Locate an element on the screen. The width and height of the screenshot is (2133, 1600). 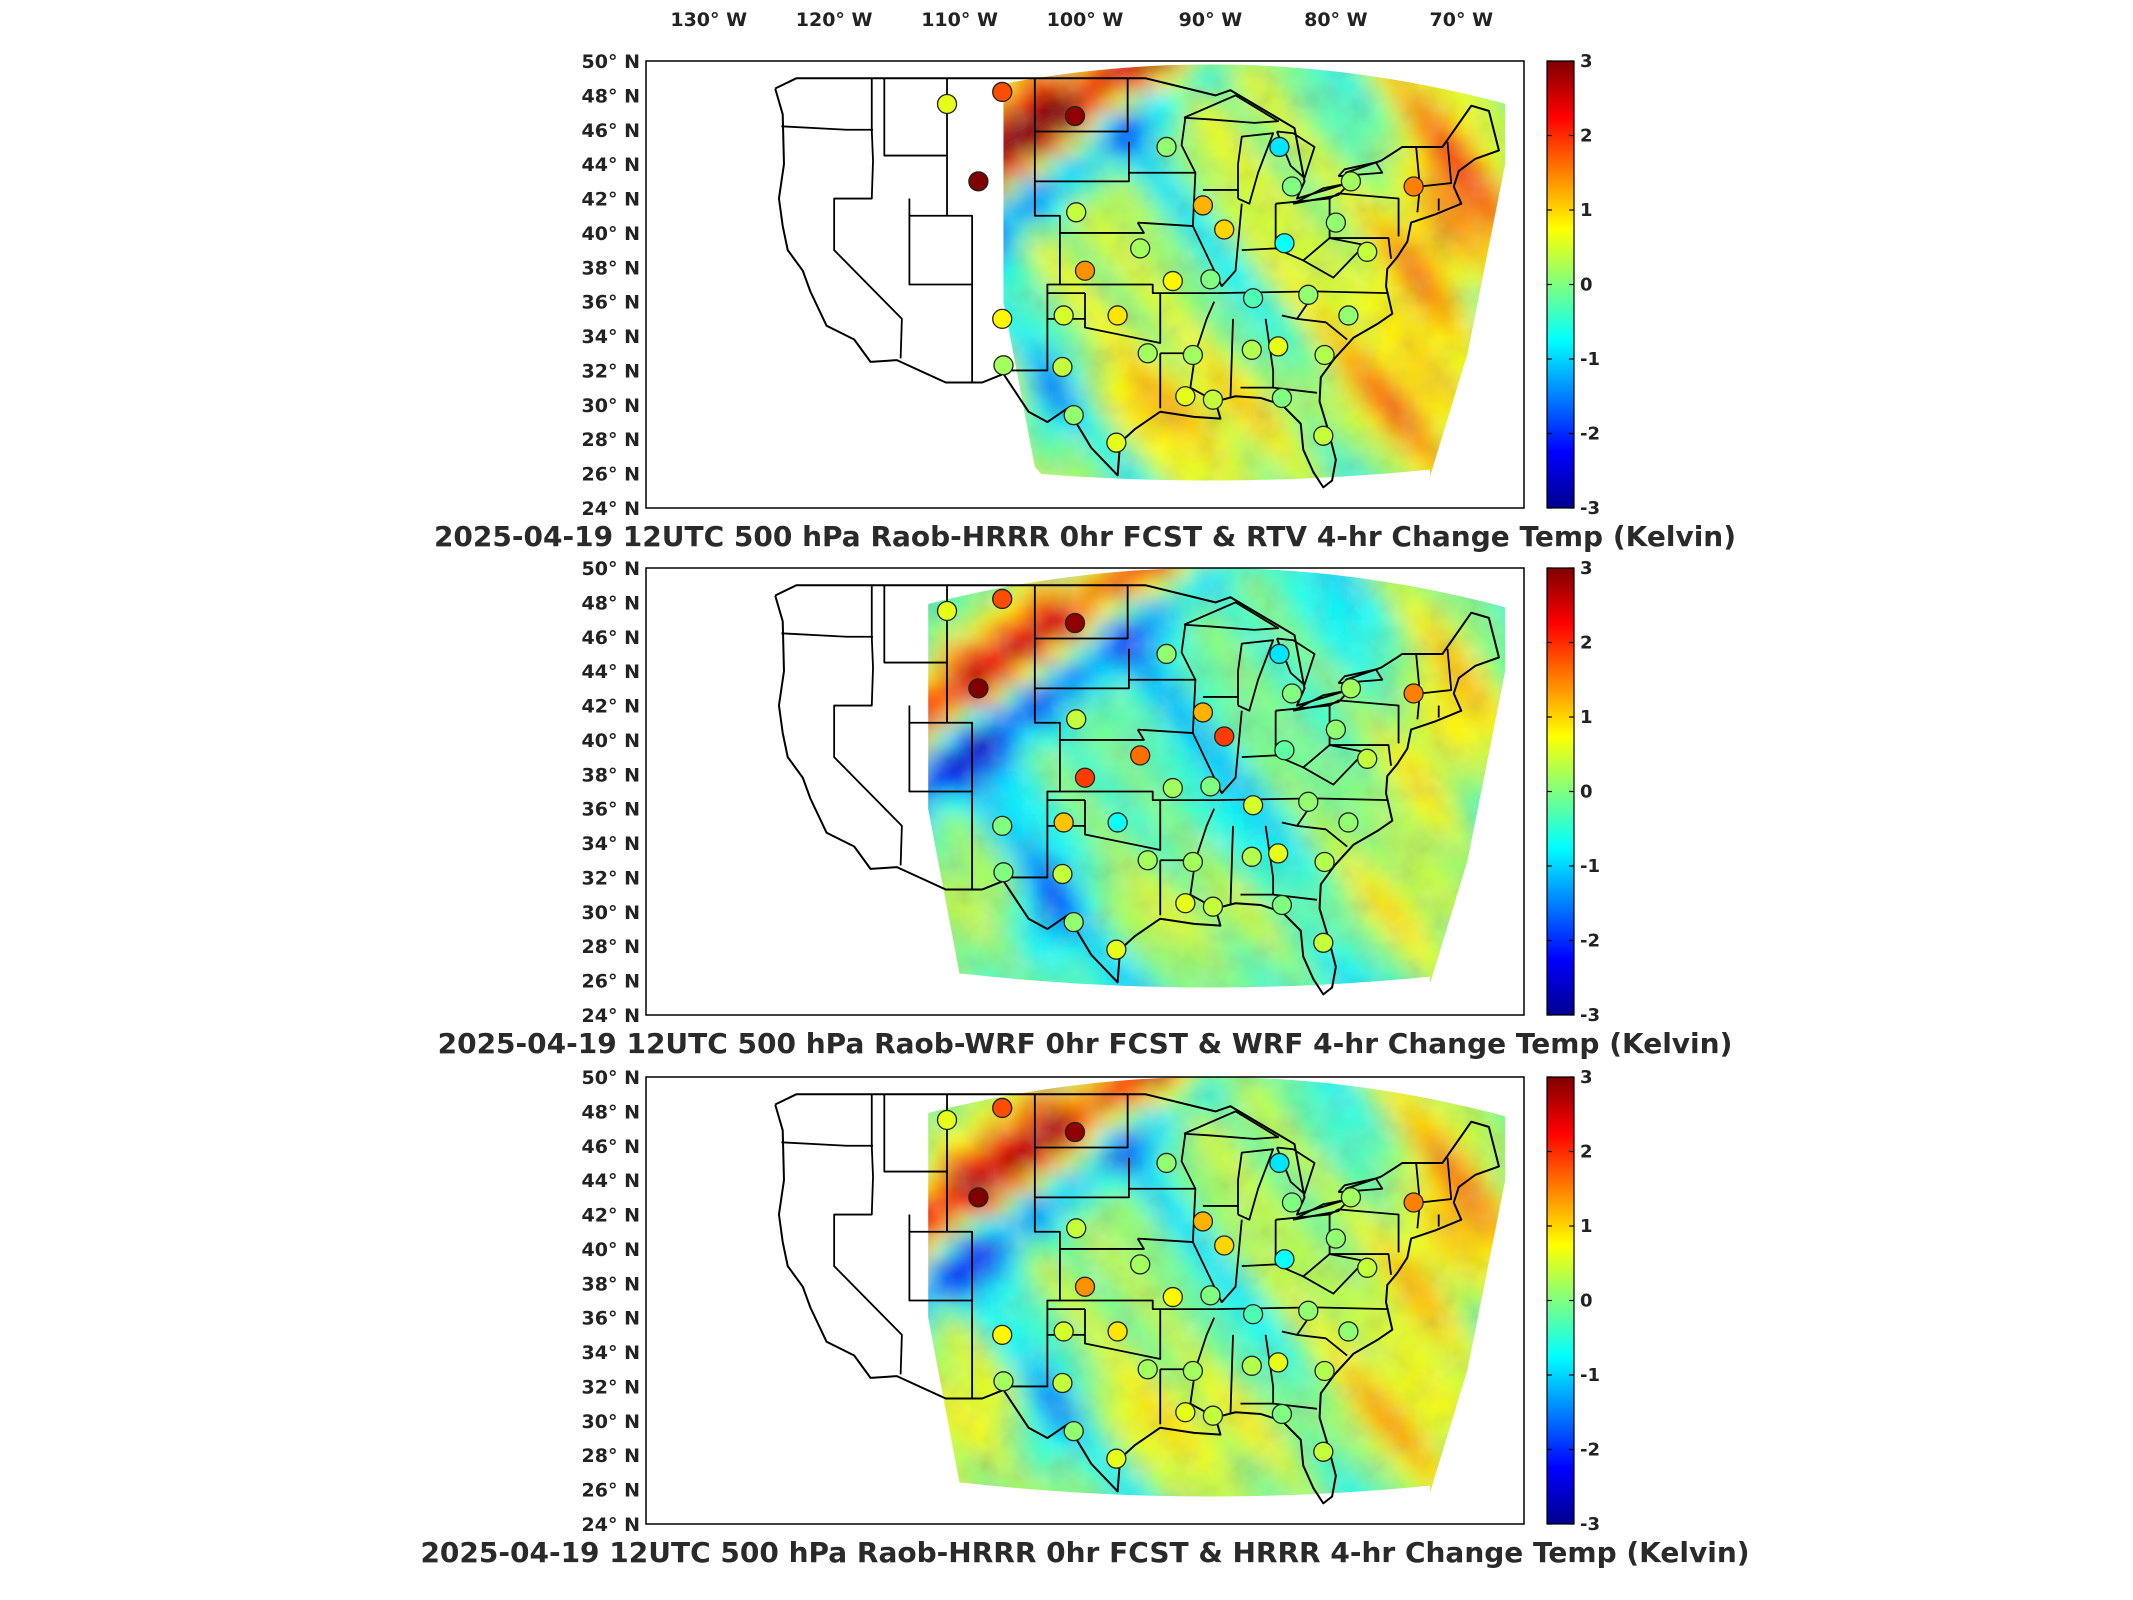
lat-label: 50° N is located at coordinates (611, 62).